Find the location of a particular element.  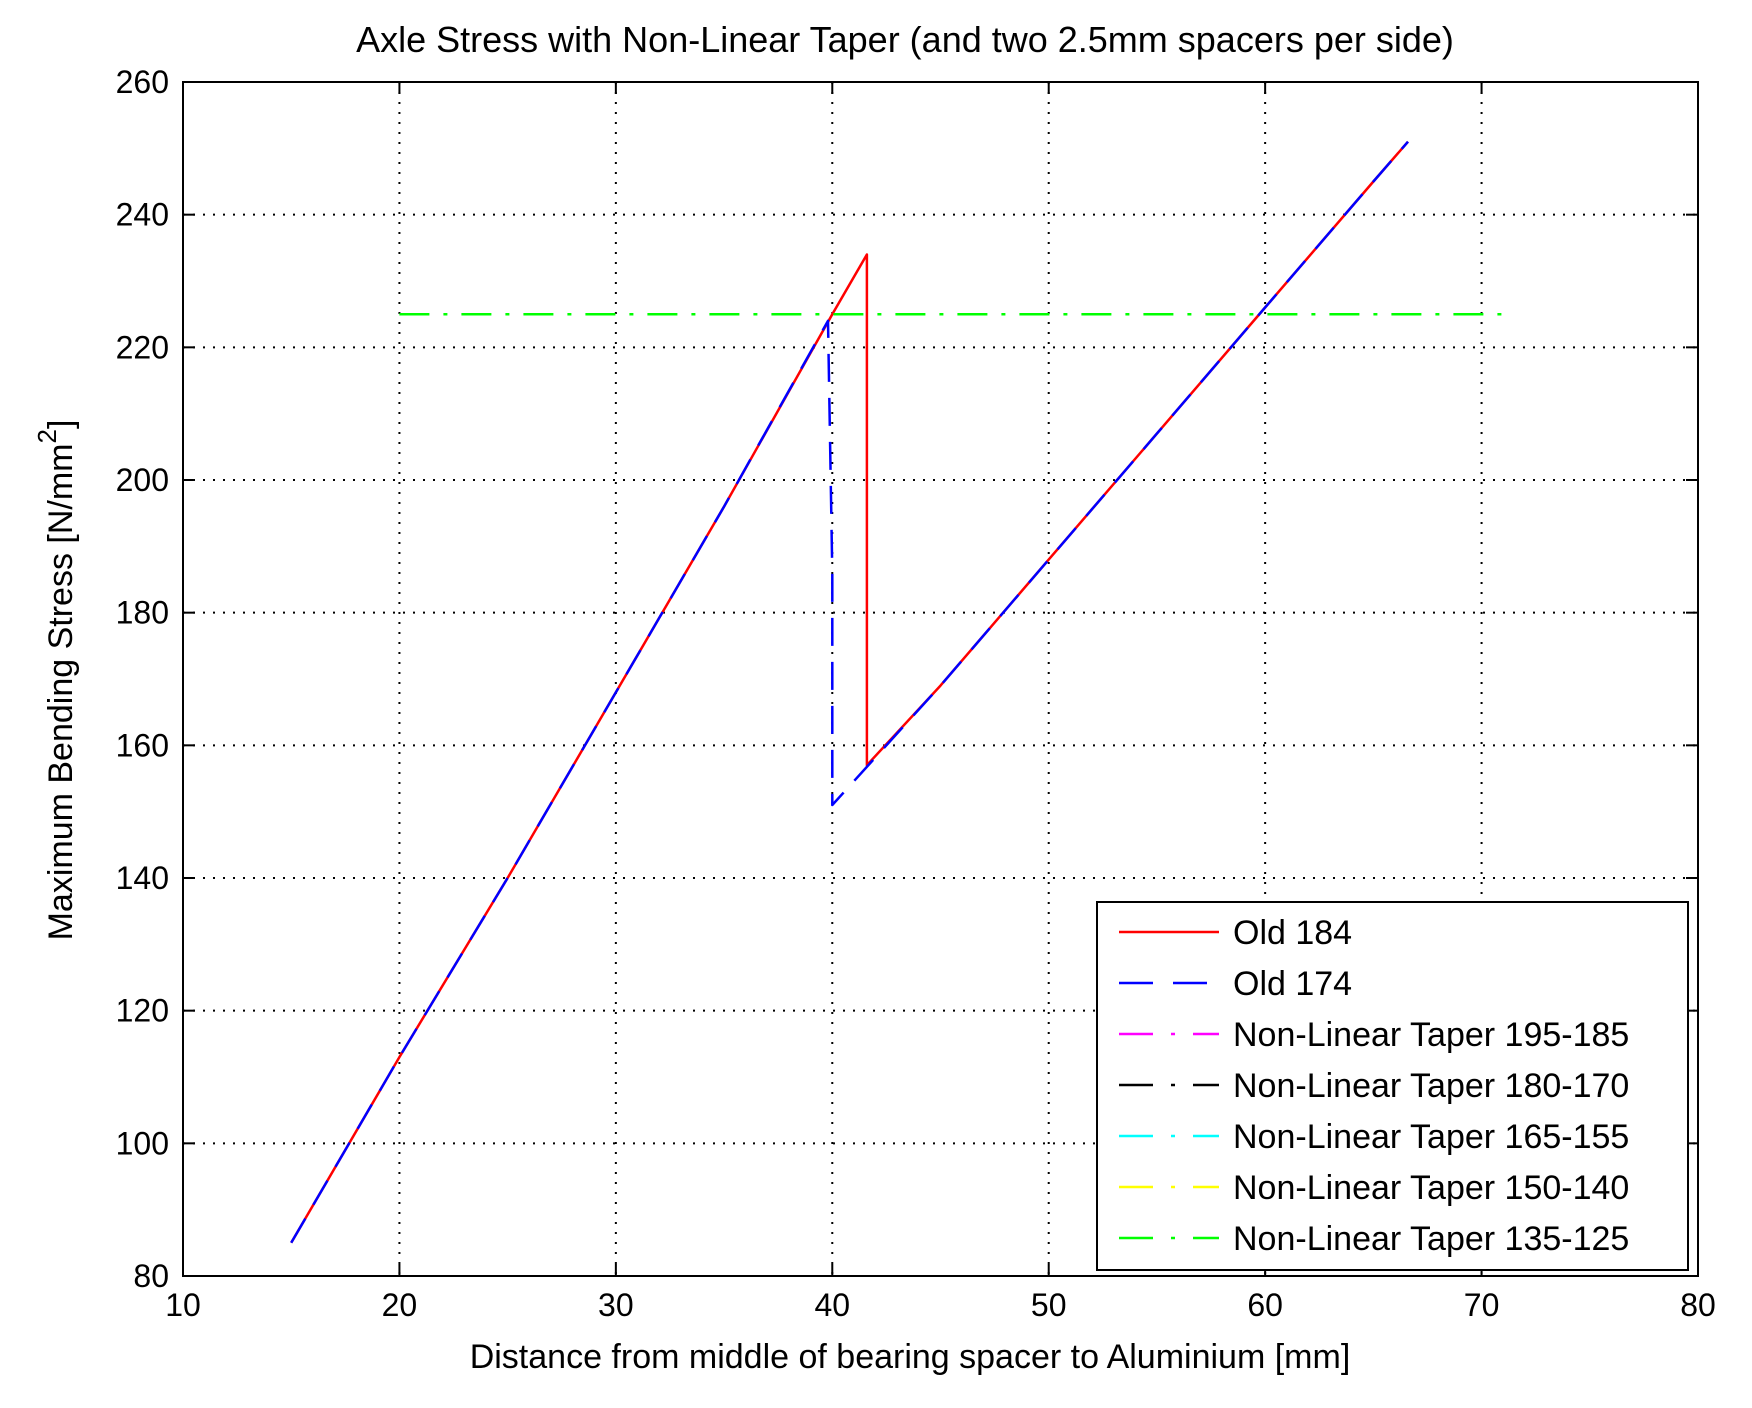

legend-label-1: Old 184 is located at coordinates (1292, 933).